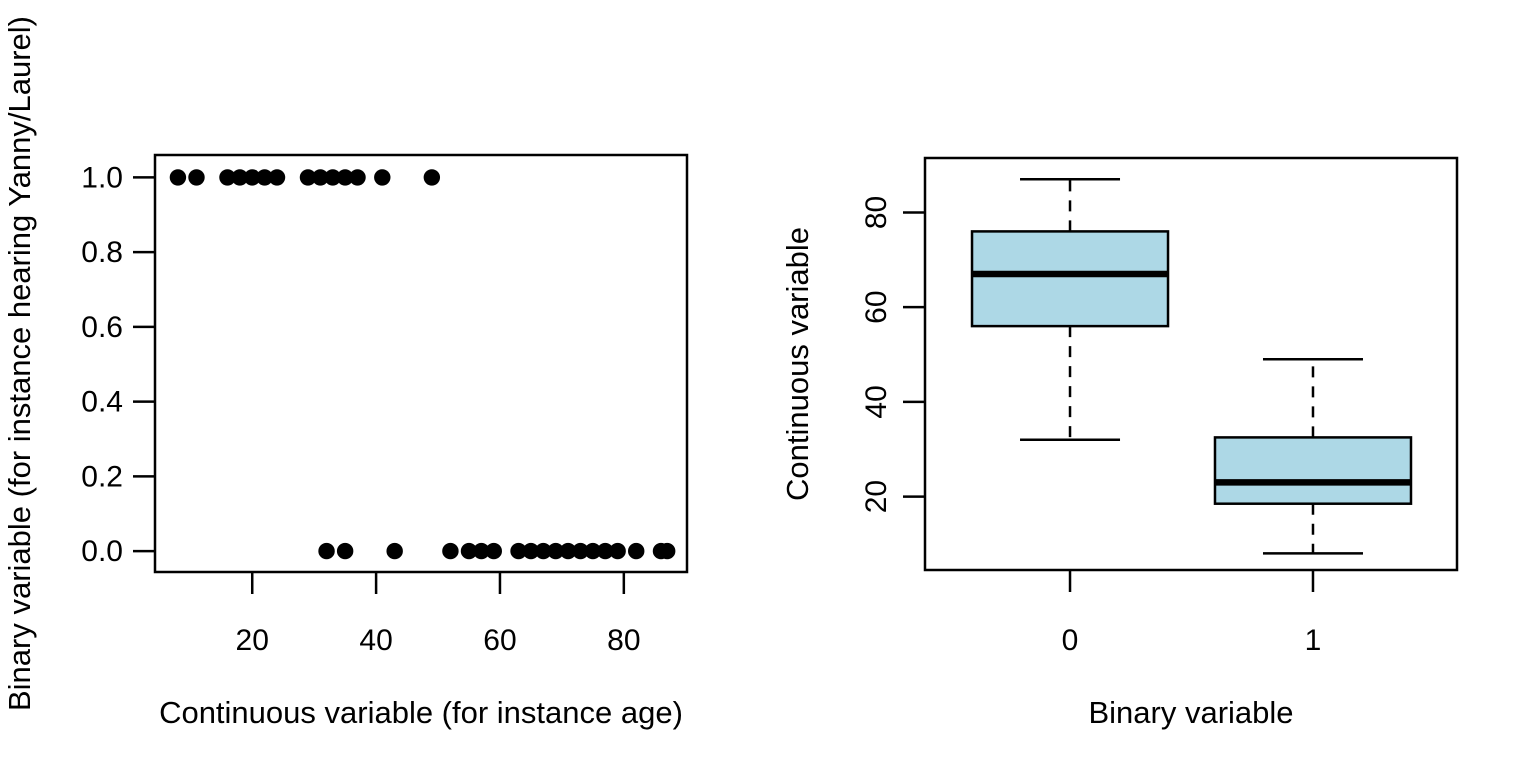  I want to click on x-axis-label: Continuous variable (for instance age), so click(421, 712).